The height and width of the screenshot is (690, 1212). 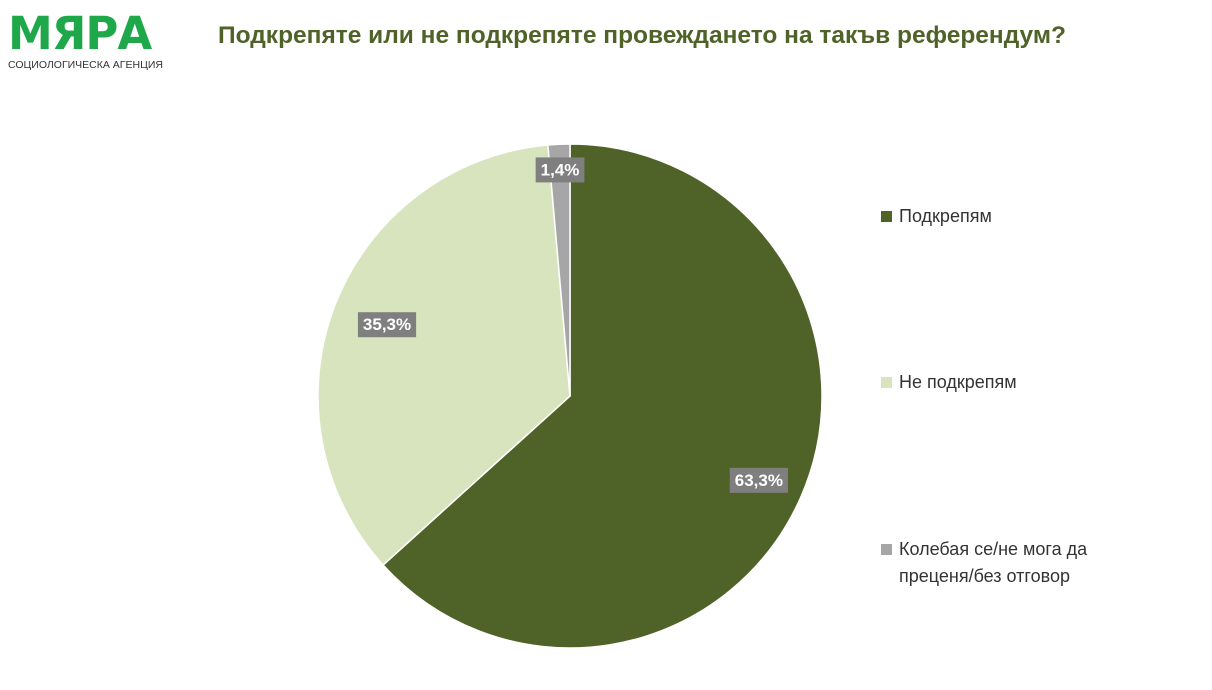 I want to click on pie-slice-undecided, so click(x=559, y=270).